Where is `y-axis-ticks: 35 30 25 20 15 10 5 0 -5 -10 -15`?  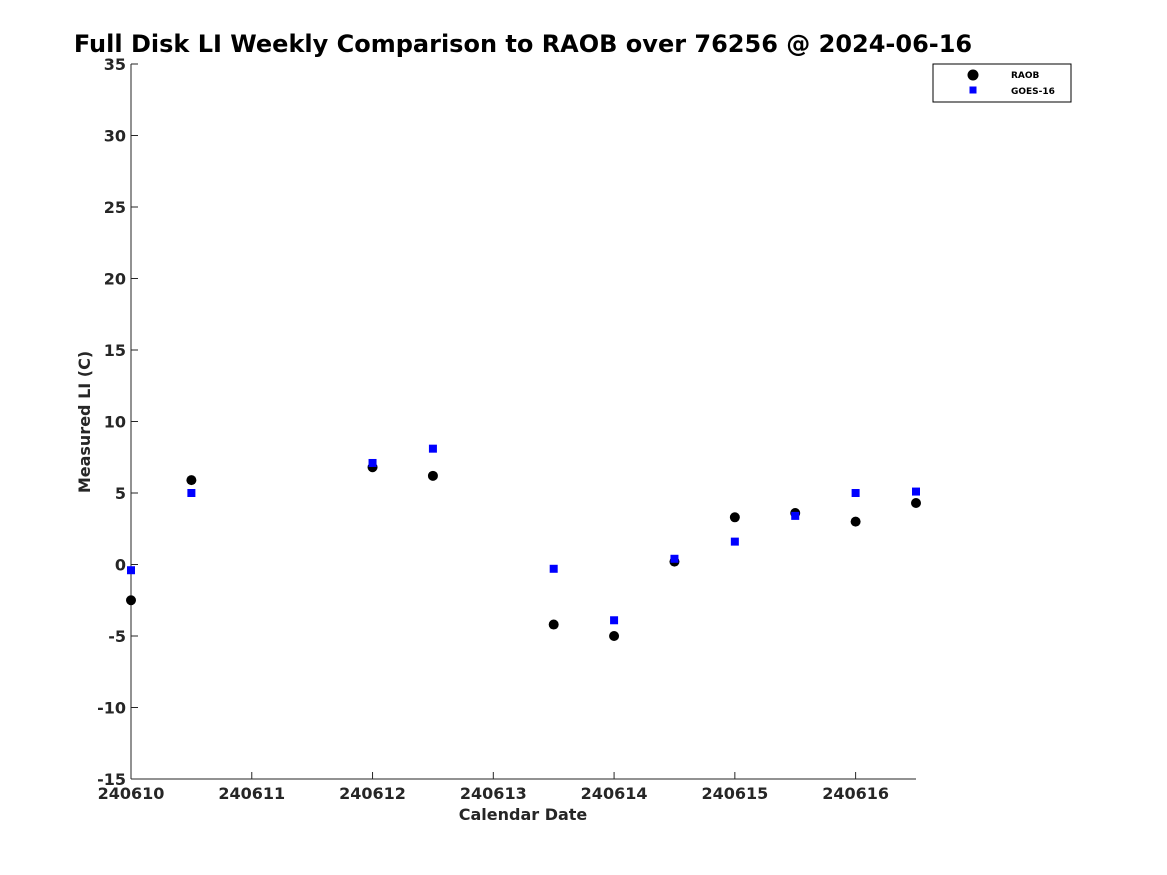 y-axis-ticks: 35 30 25 20 15 10 5 0 -5 -10 -15 is located at coordinates (117, 422).